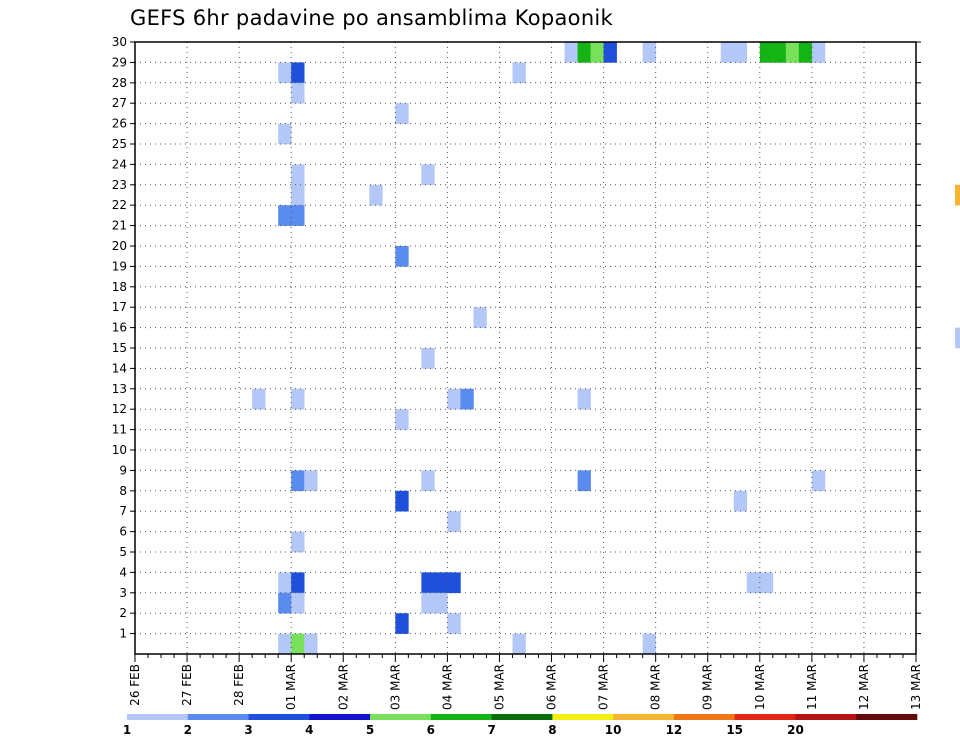 The height and width of the screenshot is (742, 960). What do you see at coordinates (123, 613) in the screenshot?
I see `y-tick-label: 2` at bounding box center [123, 613].